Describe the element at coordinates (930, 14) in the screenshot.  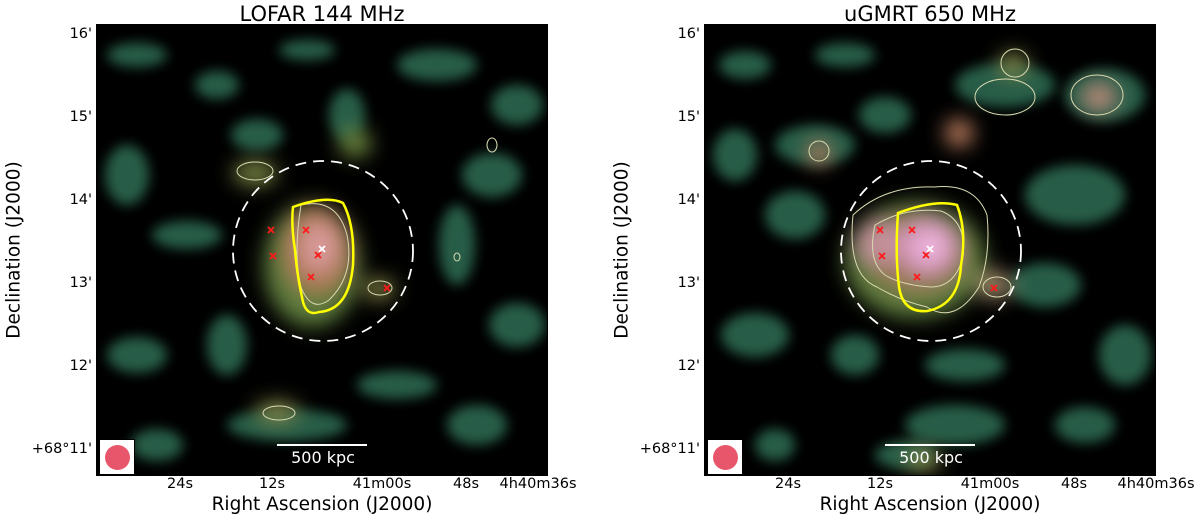
I see `panel-title: uGMRT 650 MHz` at that location.